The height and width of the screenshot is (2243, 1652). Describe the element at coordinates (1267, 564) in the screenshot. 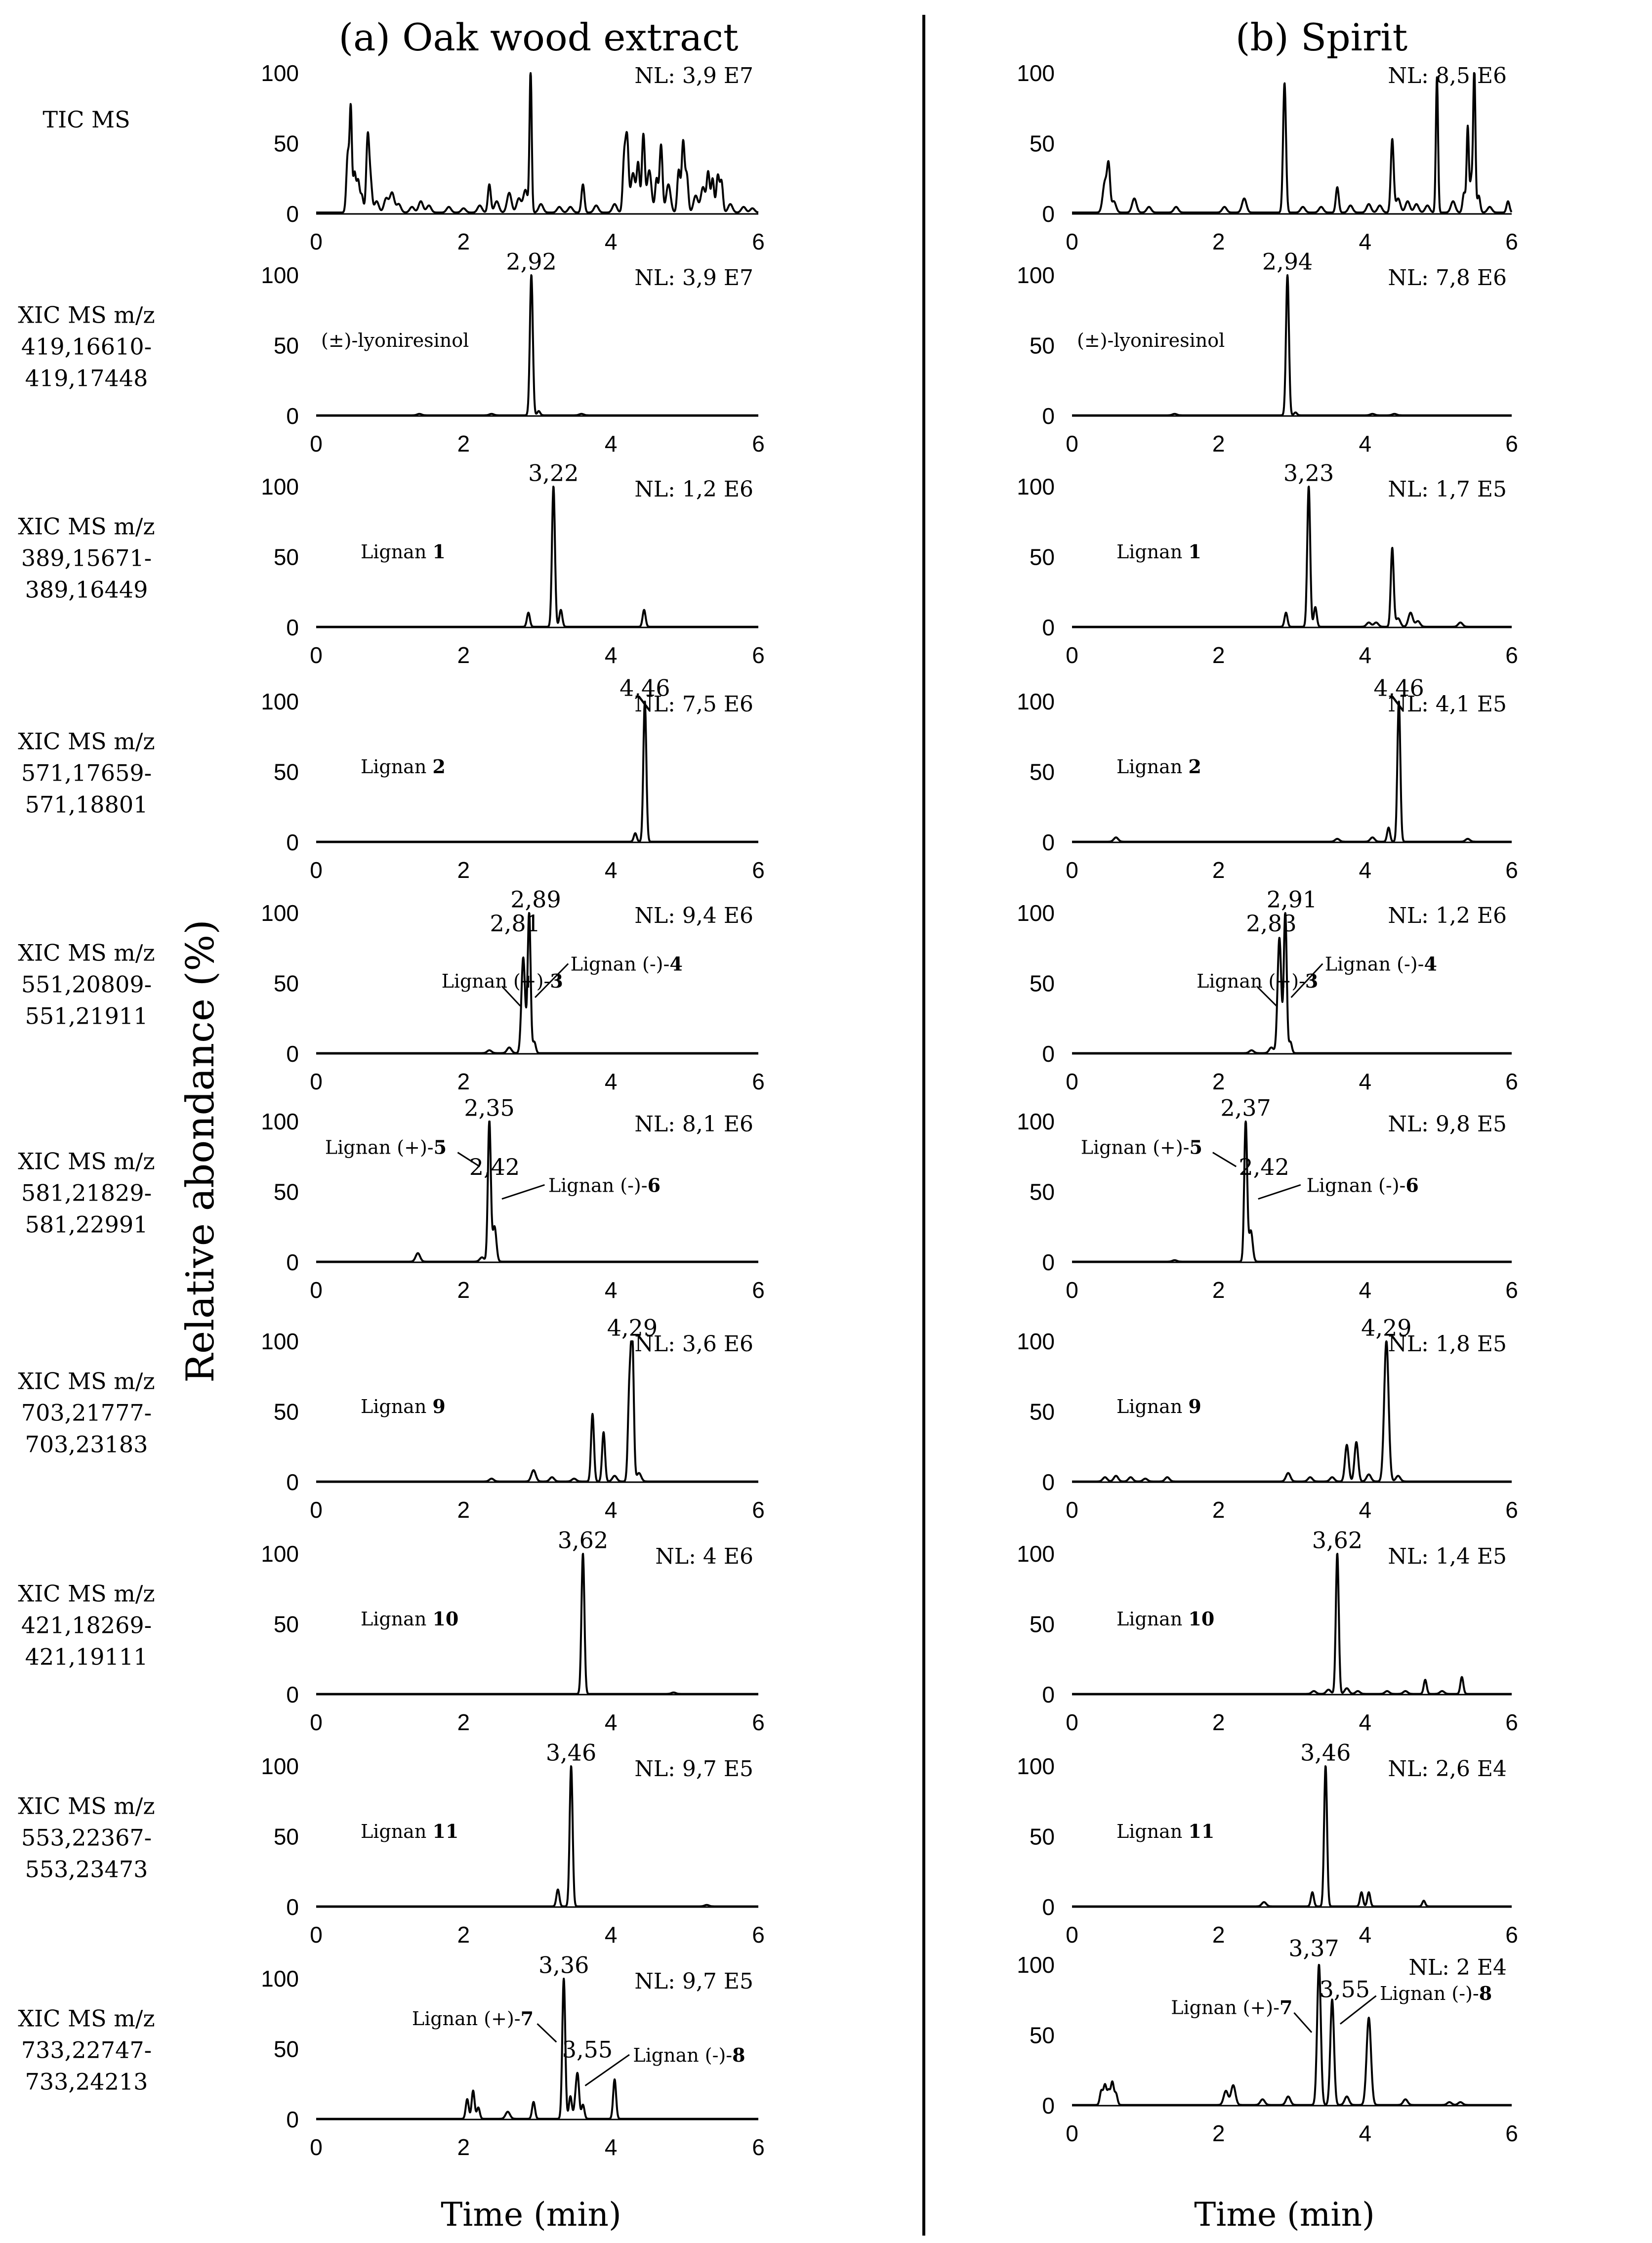

I see `chromatogram-b-row-2: 0 2 4 6 0 50 100 NL: 1,7 E5 3,23 Lignan 1` at that location.